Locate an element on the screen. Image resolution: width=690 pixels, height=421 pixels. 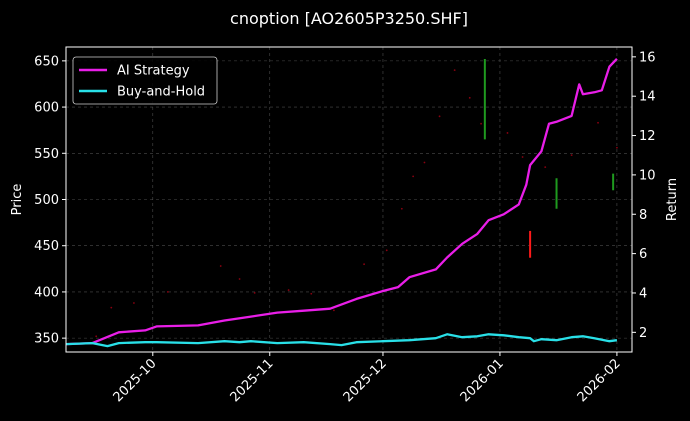
y-tick-label: 400 is located at coordinates (46, 292).